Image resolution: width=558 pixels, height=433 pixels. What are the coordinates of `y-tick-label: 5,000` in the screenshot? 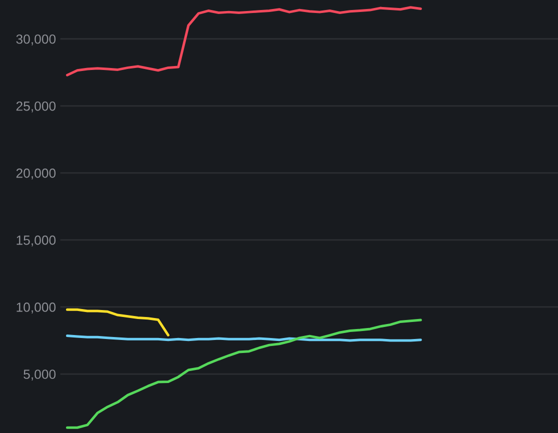 It's located at (40, 375).